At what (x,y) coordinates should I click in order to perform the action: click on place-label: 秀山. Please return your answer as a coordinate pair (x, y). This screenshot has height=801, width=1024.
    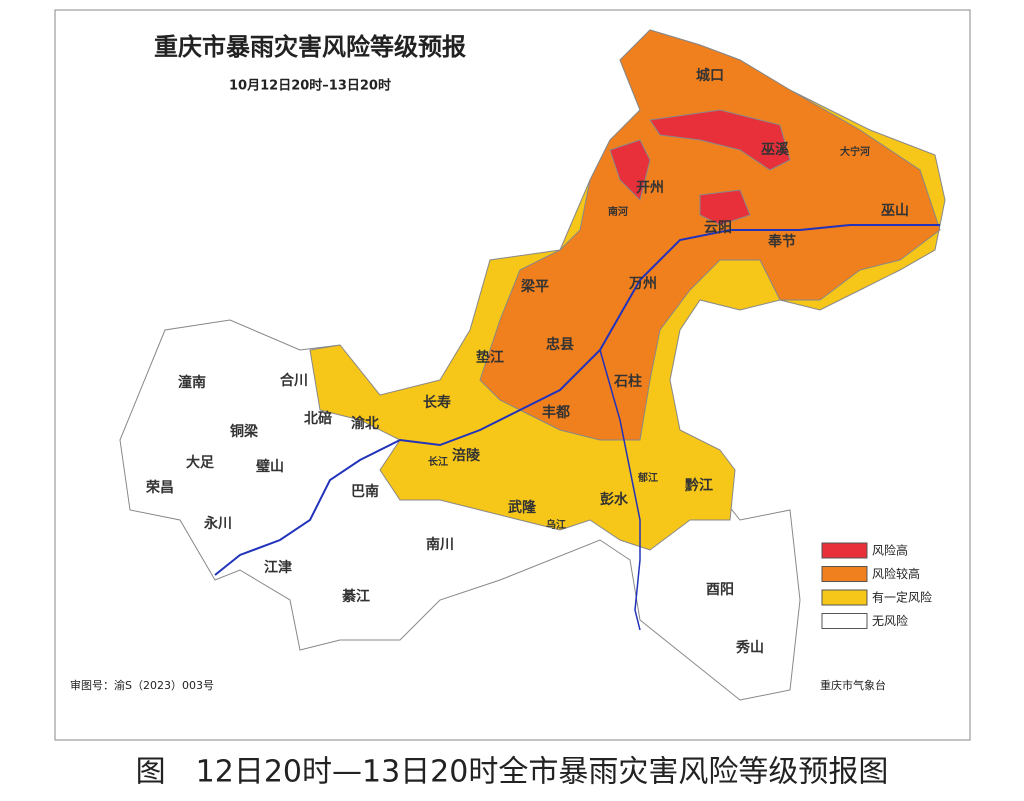
    Looking at the image, I should click on (749, 647).